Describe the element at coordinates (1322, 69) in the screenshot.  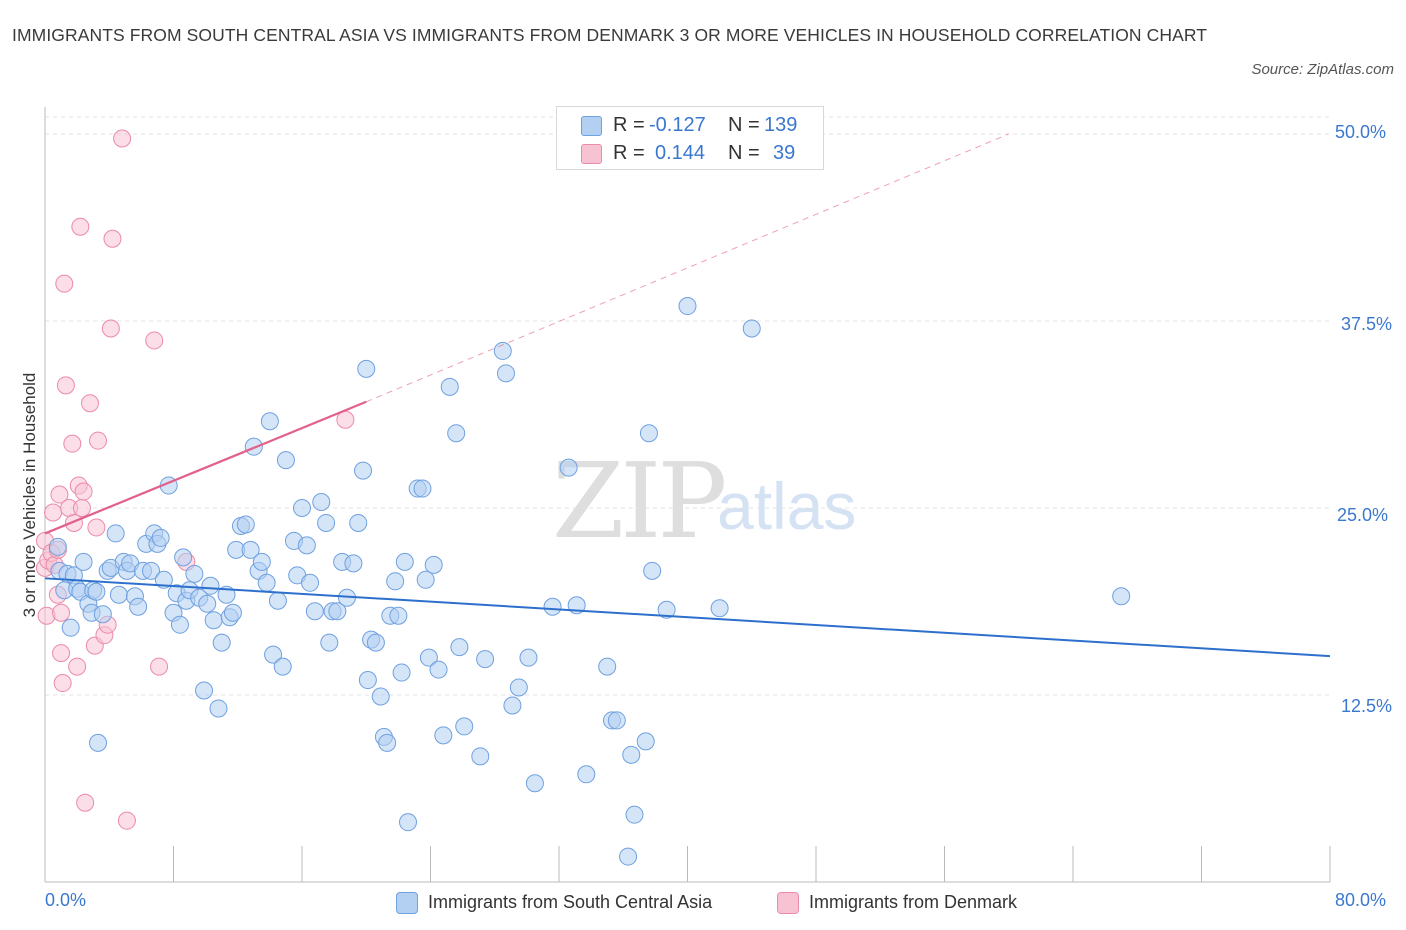
I see `chart-source: Source: ZipAtlas.com` at that location.